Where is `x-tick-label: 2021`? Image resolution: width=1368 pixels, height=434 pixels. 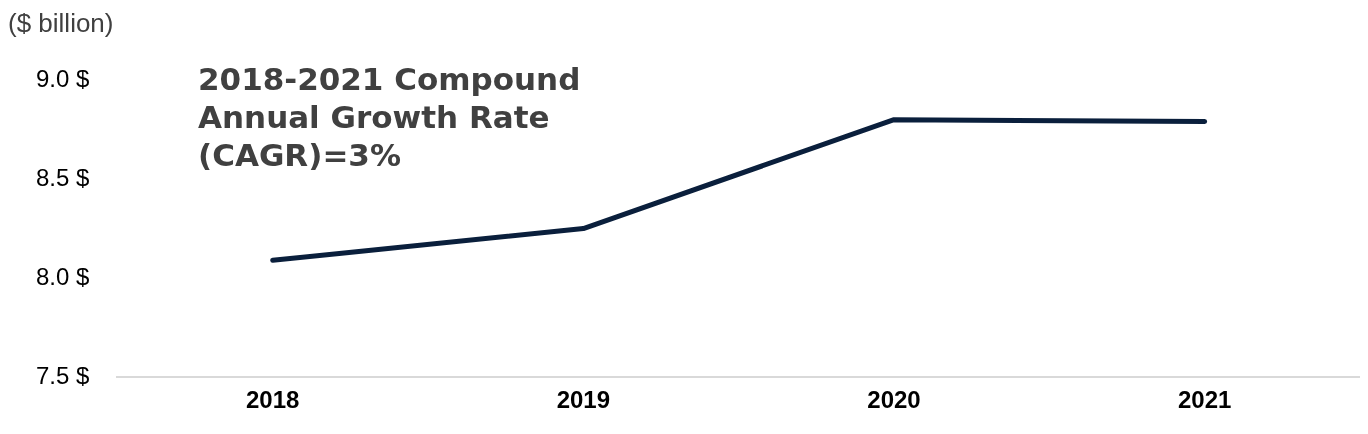 x-tick-label: 2021 is located at coordinates (1204, 400).